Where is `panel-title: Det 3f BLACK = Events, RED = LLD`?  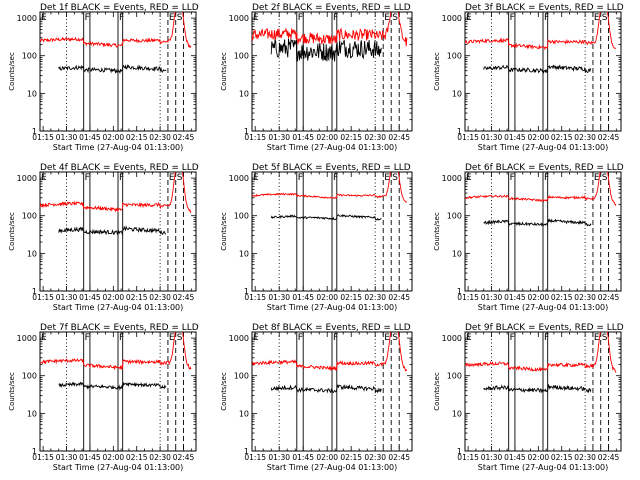
panel-title: Det 3f BLACK = Events, RED = LLD is located at coordinates (544, 8).